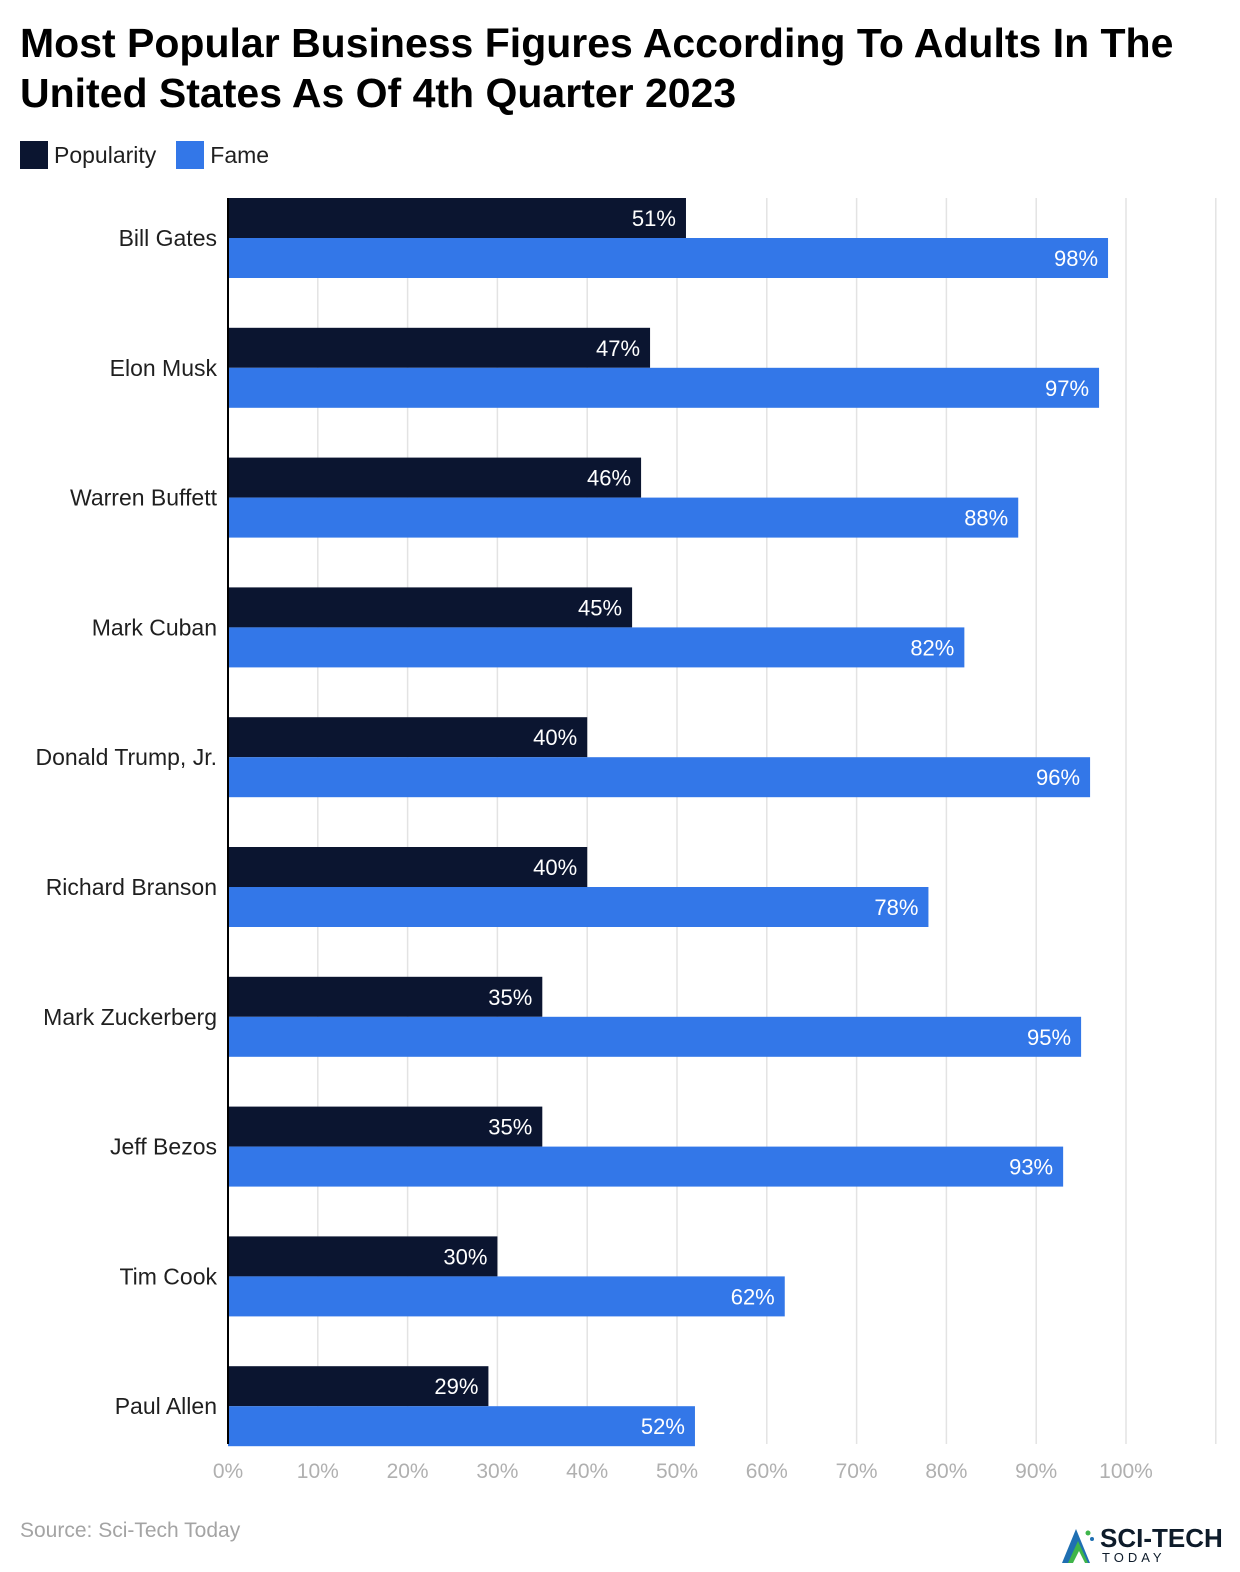  What do you see at coordinates (130, 1017) in the screenshot?
I see `category-label: Mark Zuckerberg` at bounding box center [130, 1017].